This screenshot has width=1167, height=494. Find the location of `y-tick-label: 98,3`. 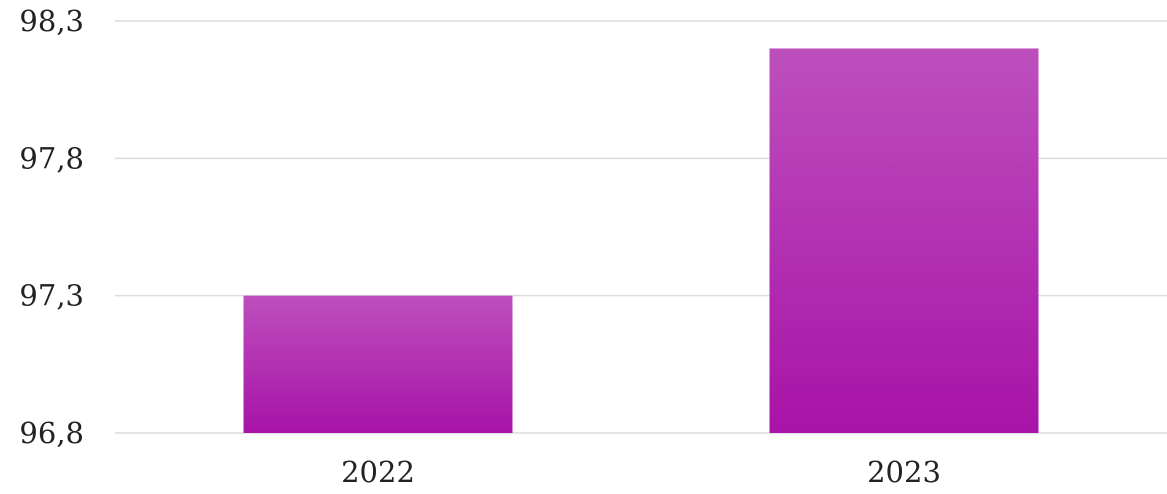

y-tick-label: 98,3 is located at coordinates (51, 21).